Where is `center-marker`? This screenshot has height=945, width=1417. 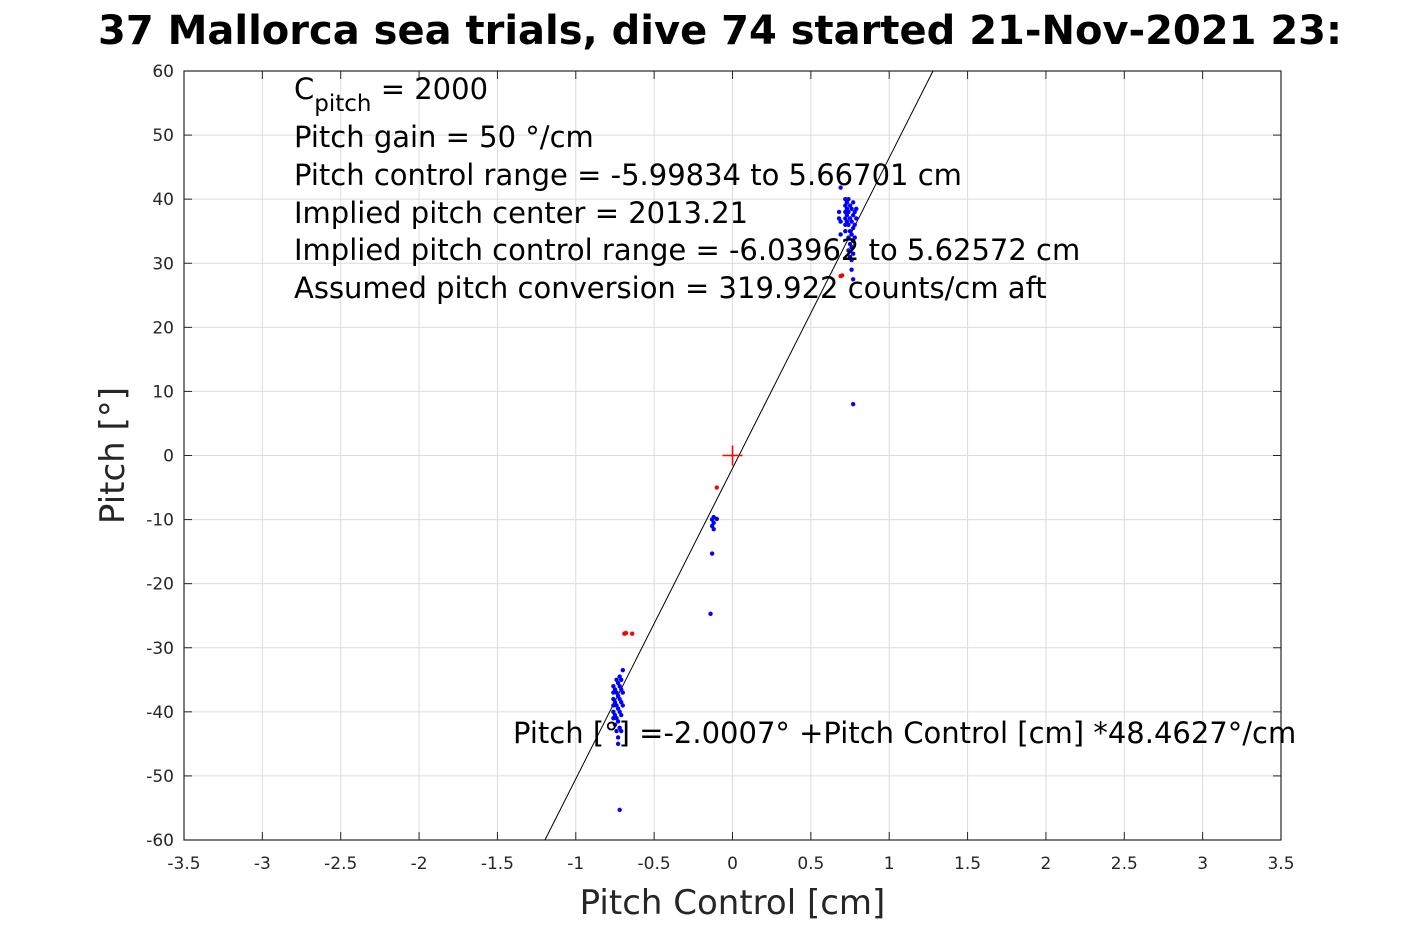 center-marker is located at coordinates (732, 455).